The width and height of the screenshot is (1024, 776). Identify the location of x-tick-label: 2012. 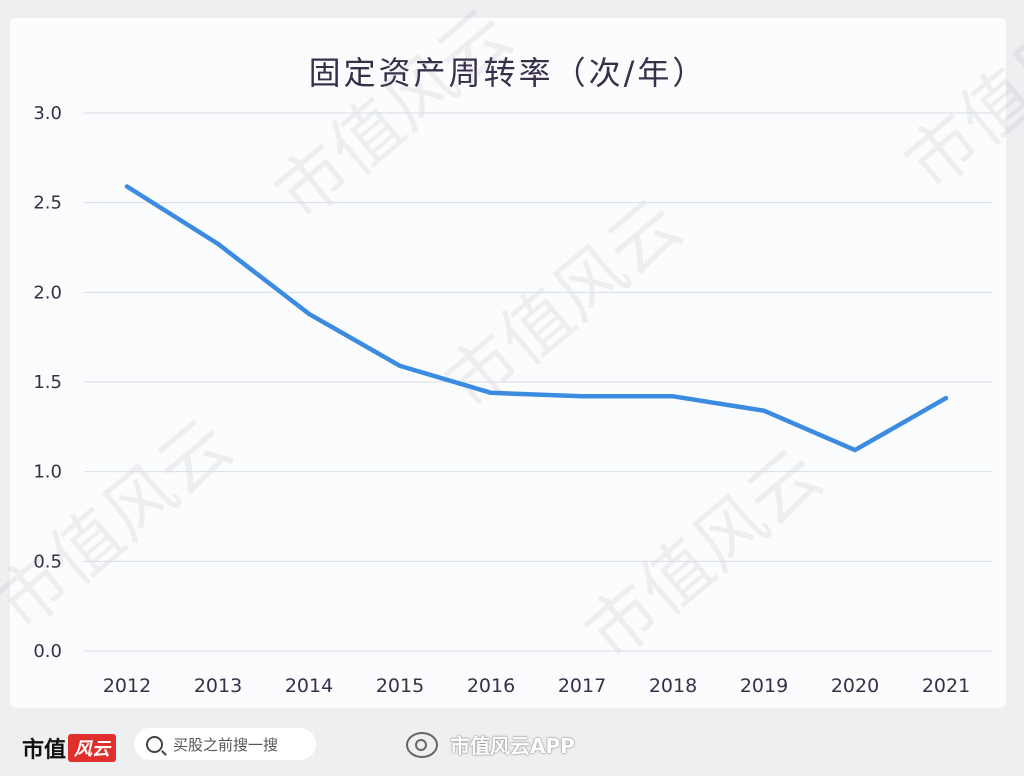
(127, 686).